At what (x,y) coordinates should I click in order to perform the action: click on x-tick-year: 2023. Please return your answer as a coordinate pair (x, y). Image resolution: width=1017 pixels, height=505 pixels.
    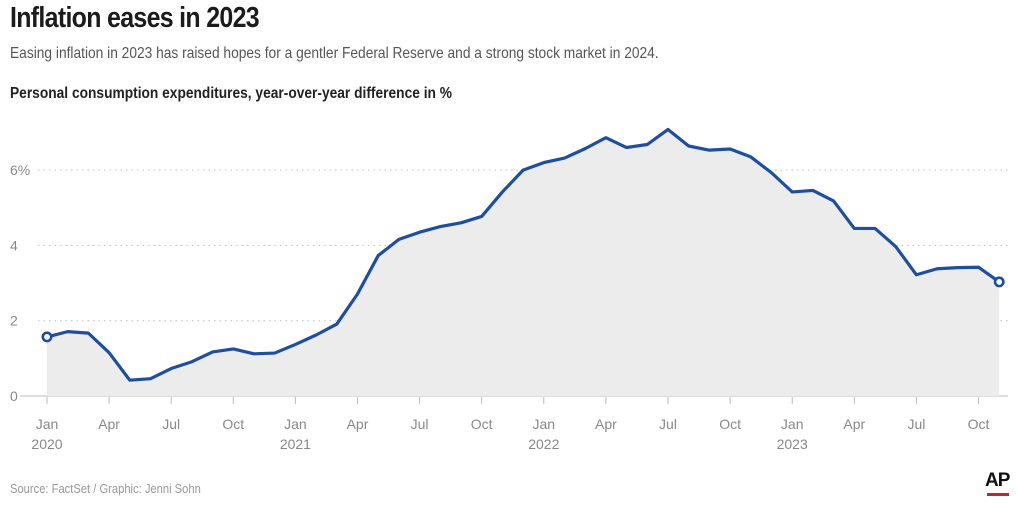
    Looking at the image, I should click on (792, 444).